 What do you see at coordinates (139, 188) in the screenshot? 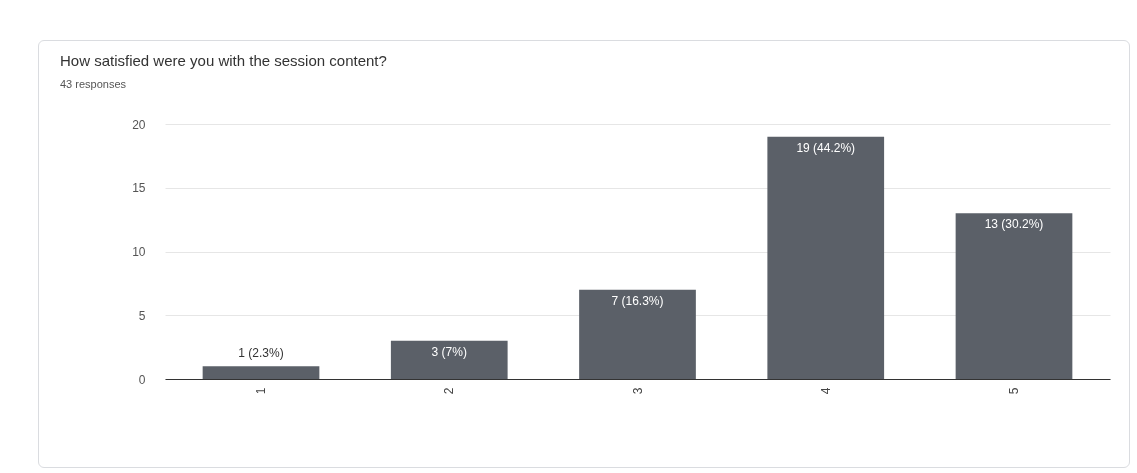
I see `y-tick-label: 15` at bounding box center [139, 188].